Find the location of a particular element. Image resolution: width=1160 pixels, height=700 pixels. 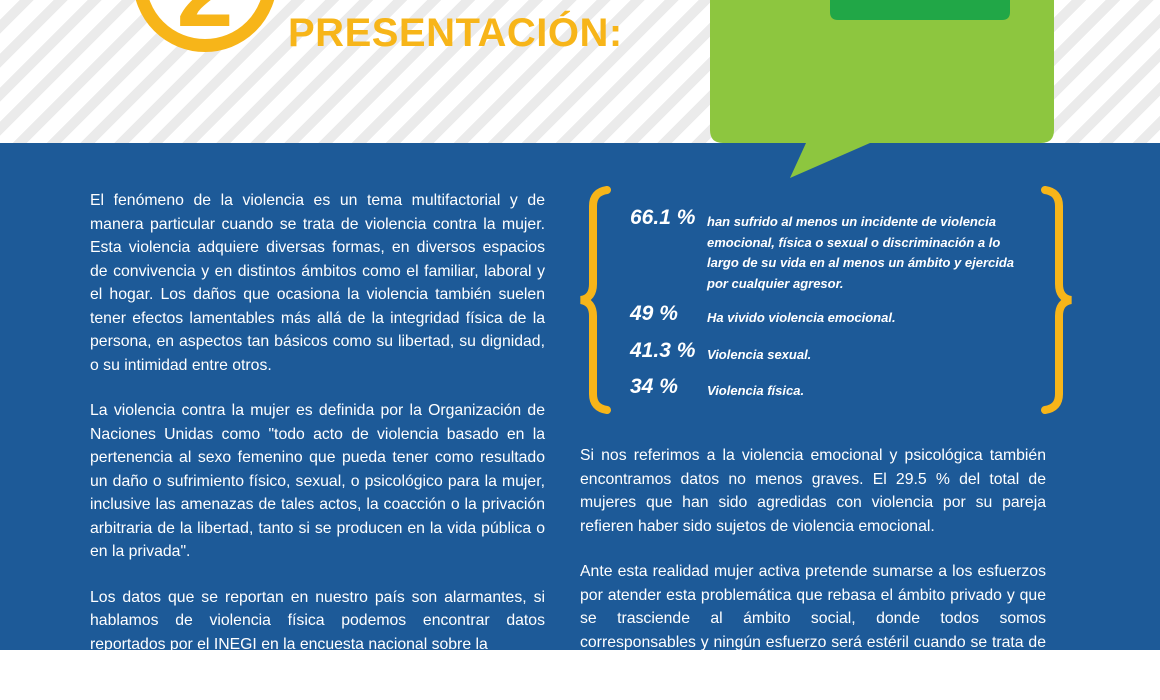

stat-description: Ha vivido violencia emocional. is located at coordinates (801, 317).